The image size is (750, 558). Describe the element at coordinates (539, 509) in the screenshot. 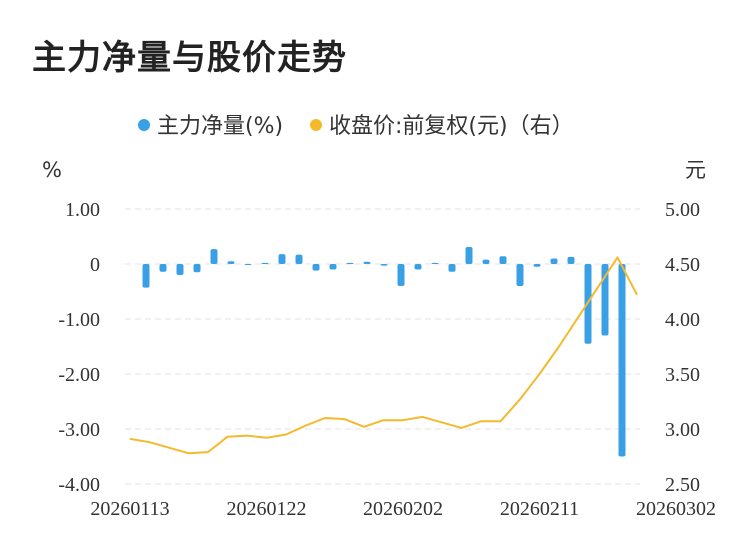

I see `x-axis-tick-label: 20260211` at that location.